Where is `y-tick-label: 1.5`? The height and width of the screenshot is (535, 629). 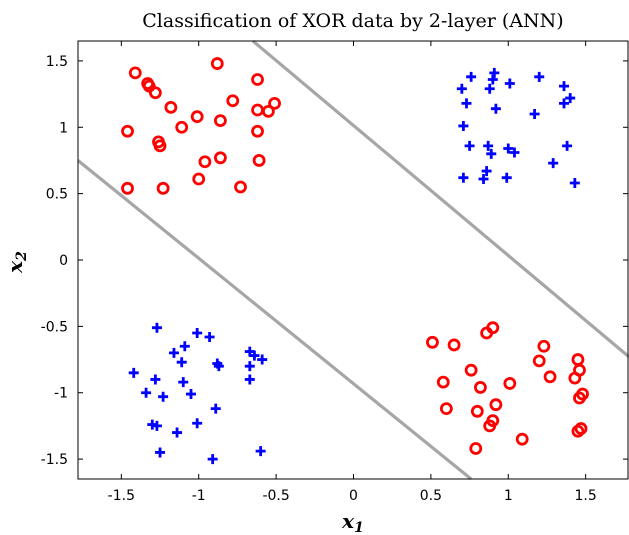 y-tick-label: 1.5 is located at coordinates (57, 62).